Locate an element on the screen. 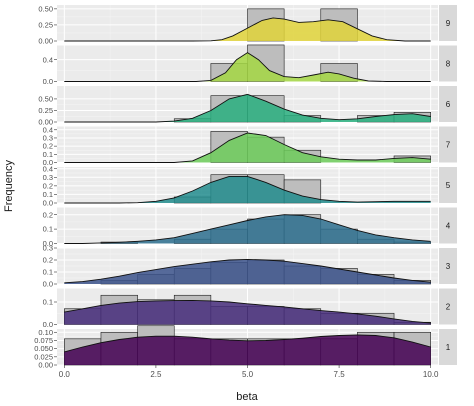  facet-strip-label: 6 is located at coordinates (448, 104).